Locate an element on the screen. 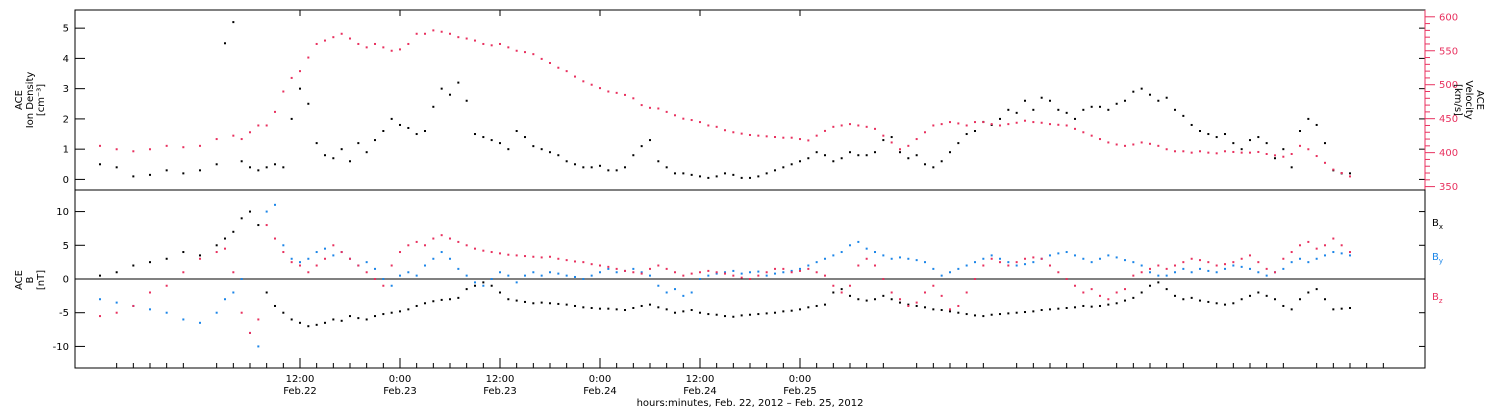  bottom-ylabel-line1: ACE is located at coordinates (19, 280).